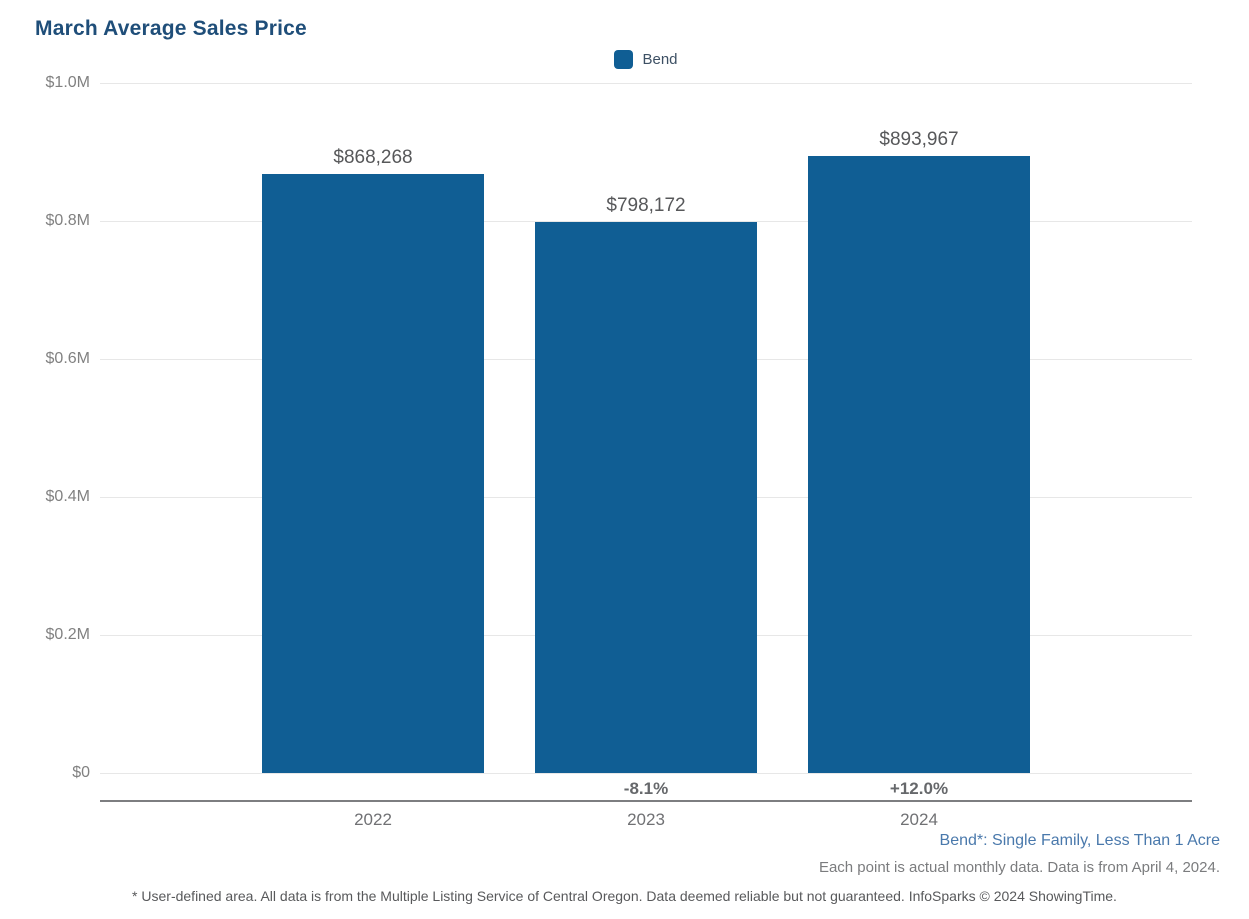 Image resolution: width=1249 pixels, height=919 pixels. What do you see at coordinates (373, 473) in the screenshot?
I see `bar-2022` at bounding box center [373, 473].